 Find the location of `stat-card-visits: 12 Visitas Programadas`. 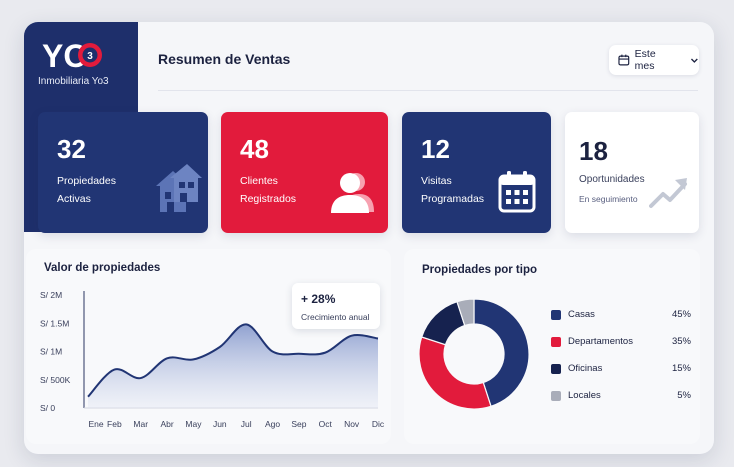

stat-card-visits: 12 Visitas Programadas is located at coordinates (476, 172).